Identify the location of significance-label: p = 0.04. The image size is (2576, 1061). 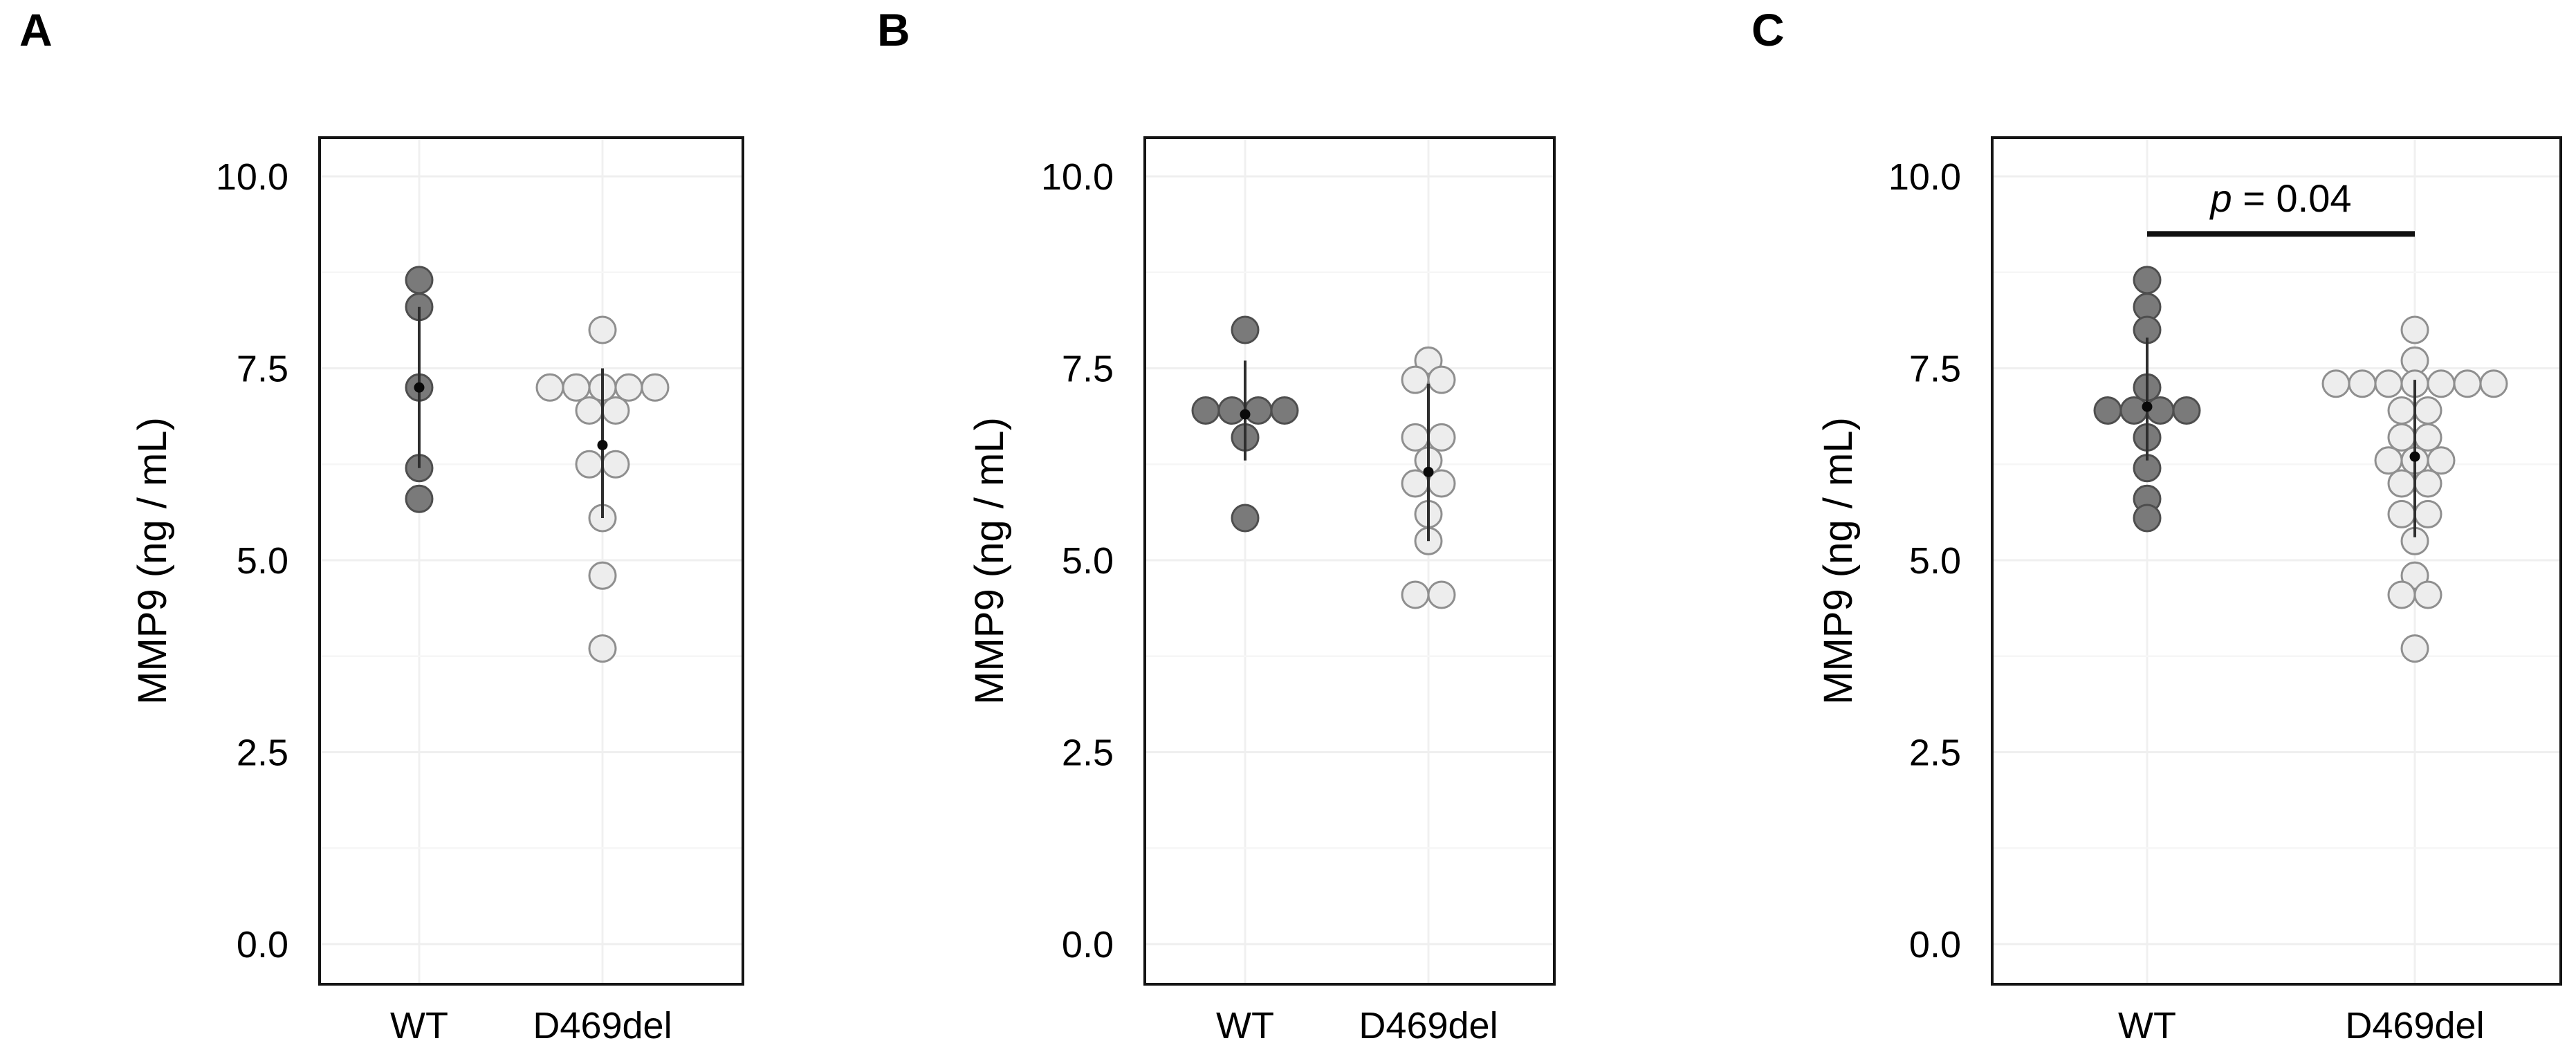
(2280, 198).